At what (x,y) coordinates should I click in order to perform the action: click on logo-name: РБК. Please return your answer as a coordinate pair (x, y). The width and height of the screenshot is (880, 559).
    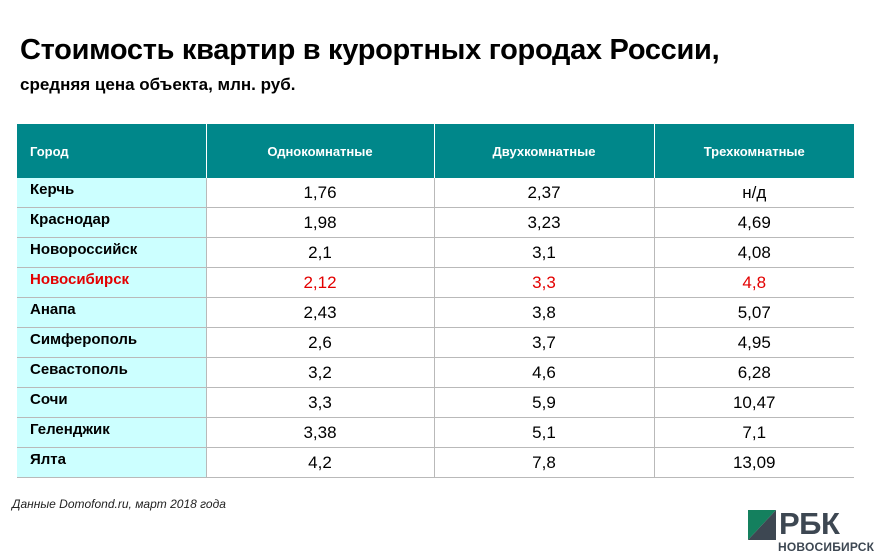
    Looking at the image, I should click on (809, 523).